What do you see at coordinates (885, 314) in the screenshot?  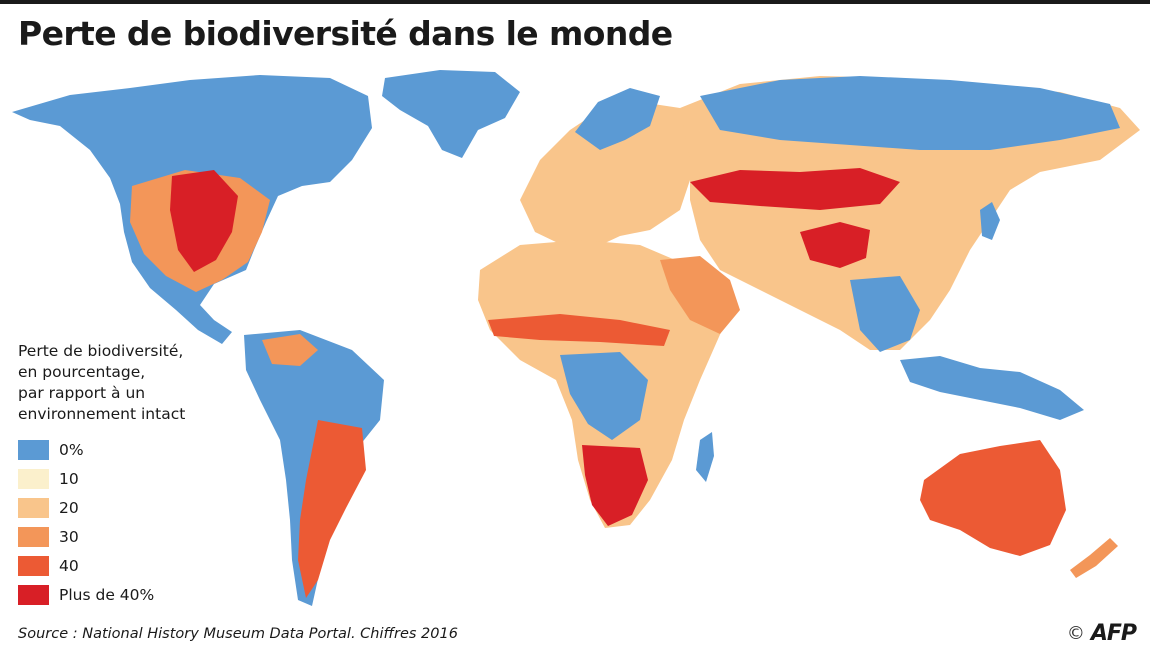 I see `southeast-asia` at bounding box center [885, 314].